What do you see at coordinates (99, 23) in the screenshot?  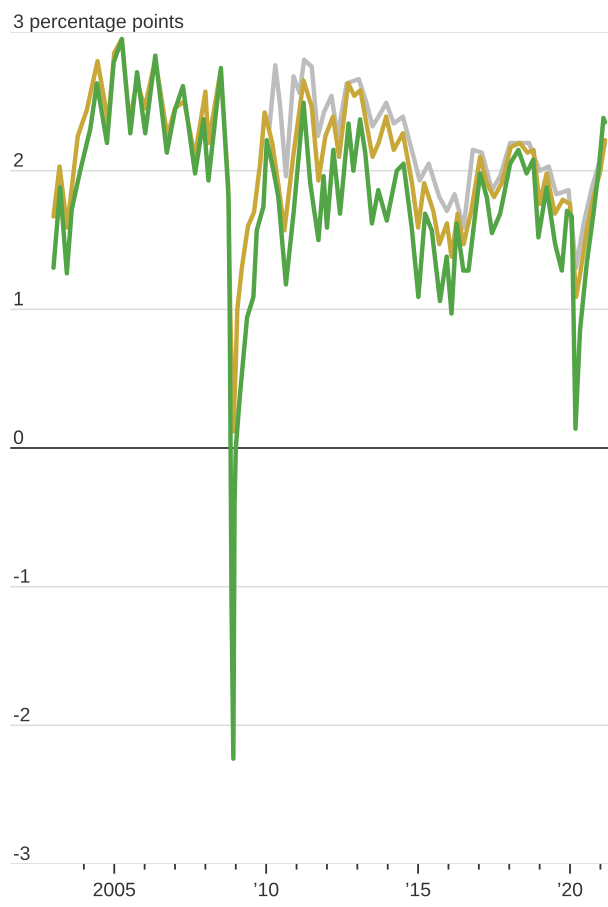 I see `y-tick-label: 3 percentage points` at bounding box center [99, 23].